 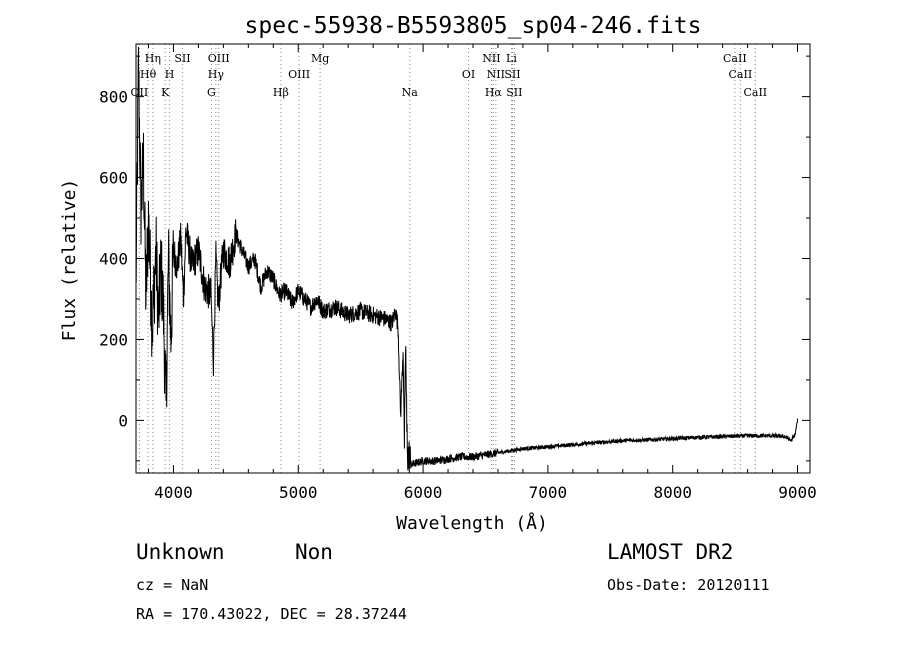 What do you see at coordinates (172, 585) in the screenshot?
I see `redshift-cz: cz = NaN` at bounding box center [172, 585].